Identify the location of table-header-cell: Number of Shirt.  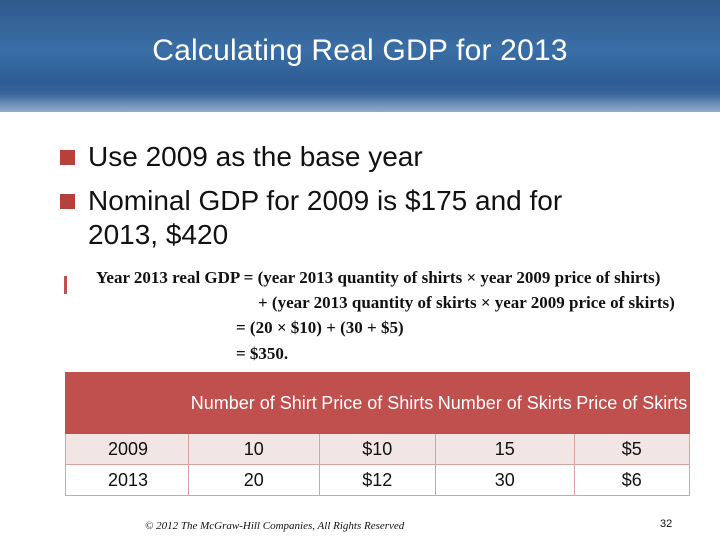
(254, 403).